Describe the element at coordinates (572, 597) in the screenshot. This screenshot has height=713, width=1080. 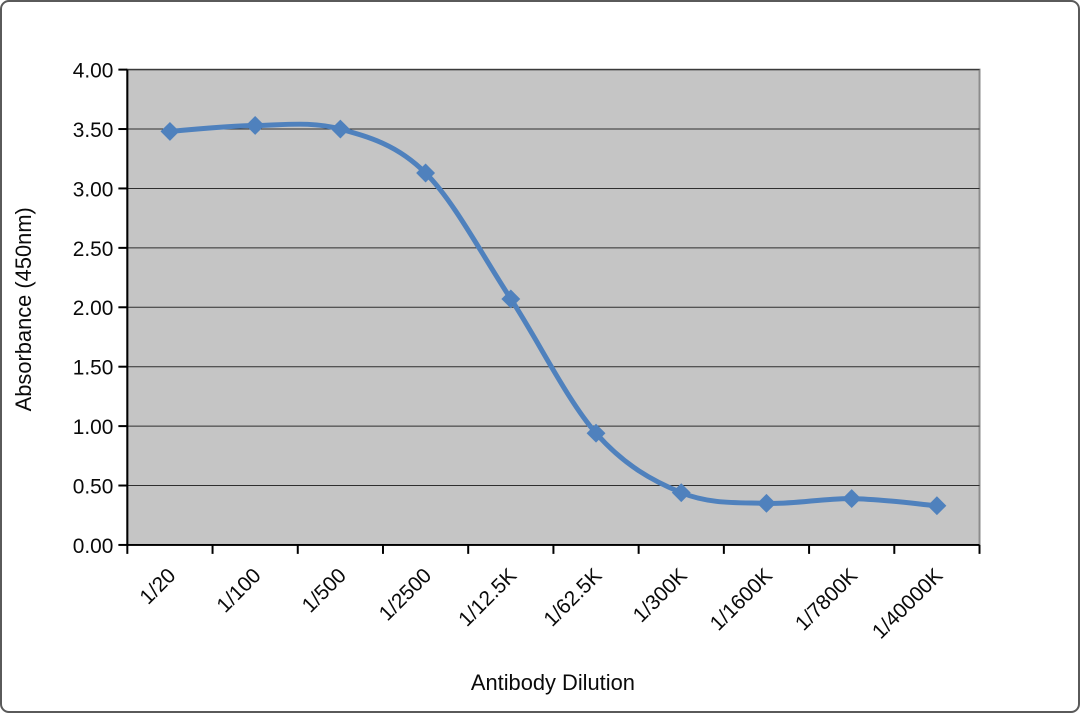
I see `x-tick-label: 1/62.5K` at that location.